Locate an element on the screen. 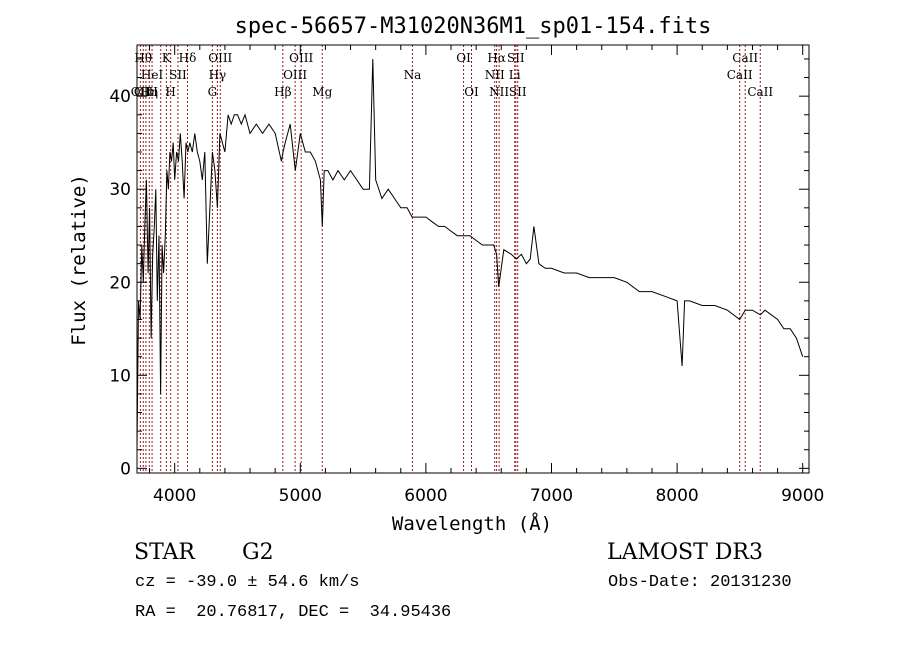 The width and height of the screenshot is (900, 649). line-label-18: OI is located at coordinates (463, 58).